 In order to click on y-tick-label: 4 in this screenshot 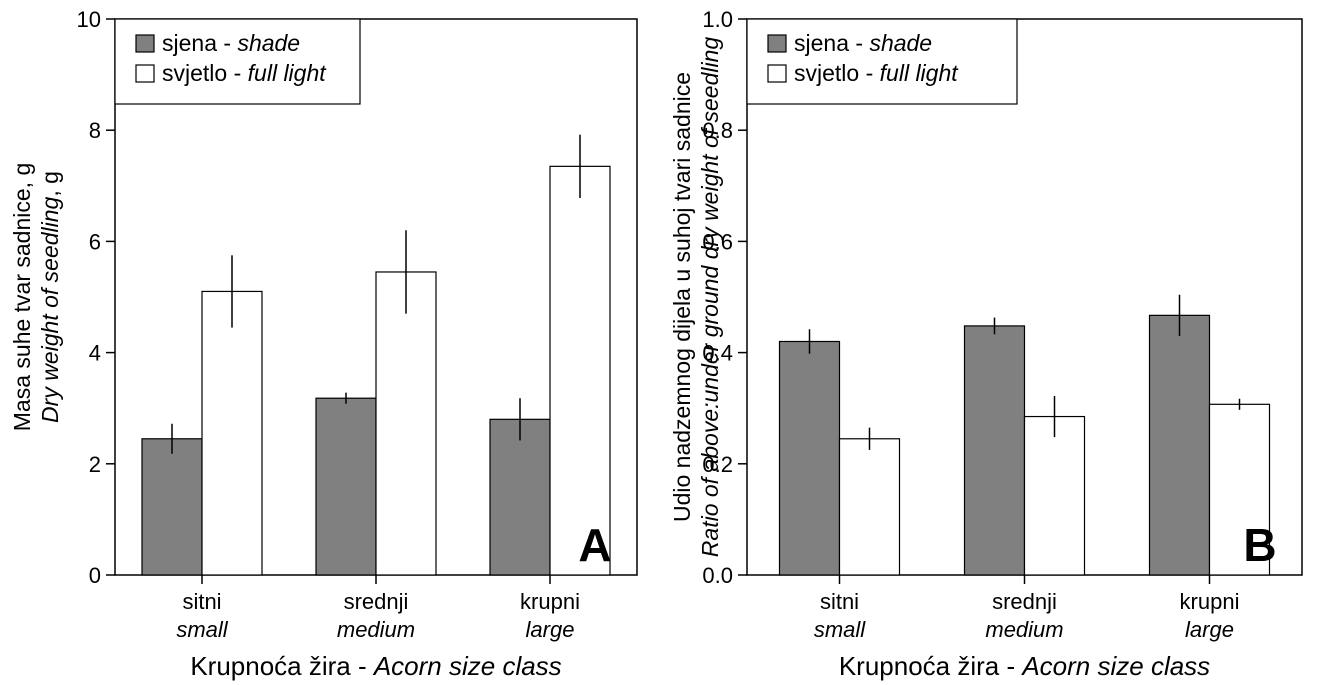, I will do `click(95, 353)`.